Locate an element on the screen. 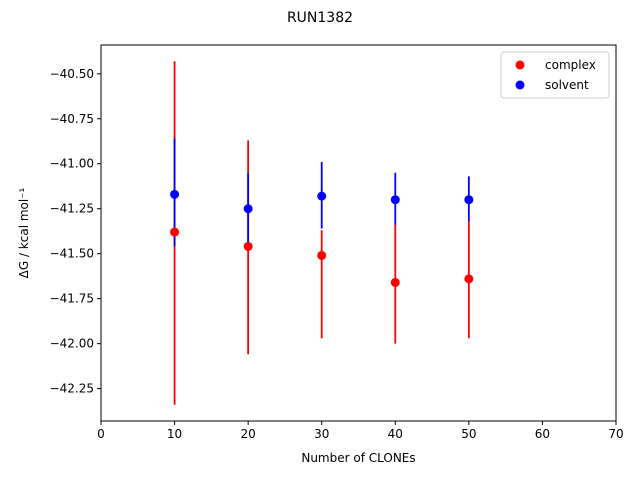  y-tick-label: −40.75 is located at coordinates (72, 119).